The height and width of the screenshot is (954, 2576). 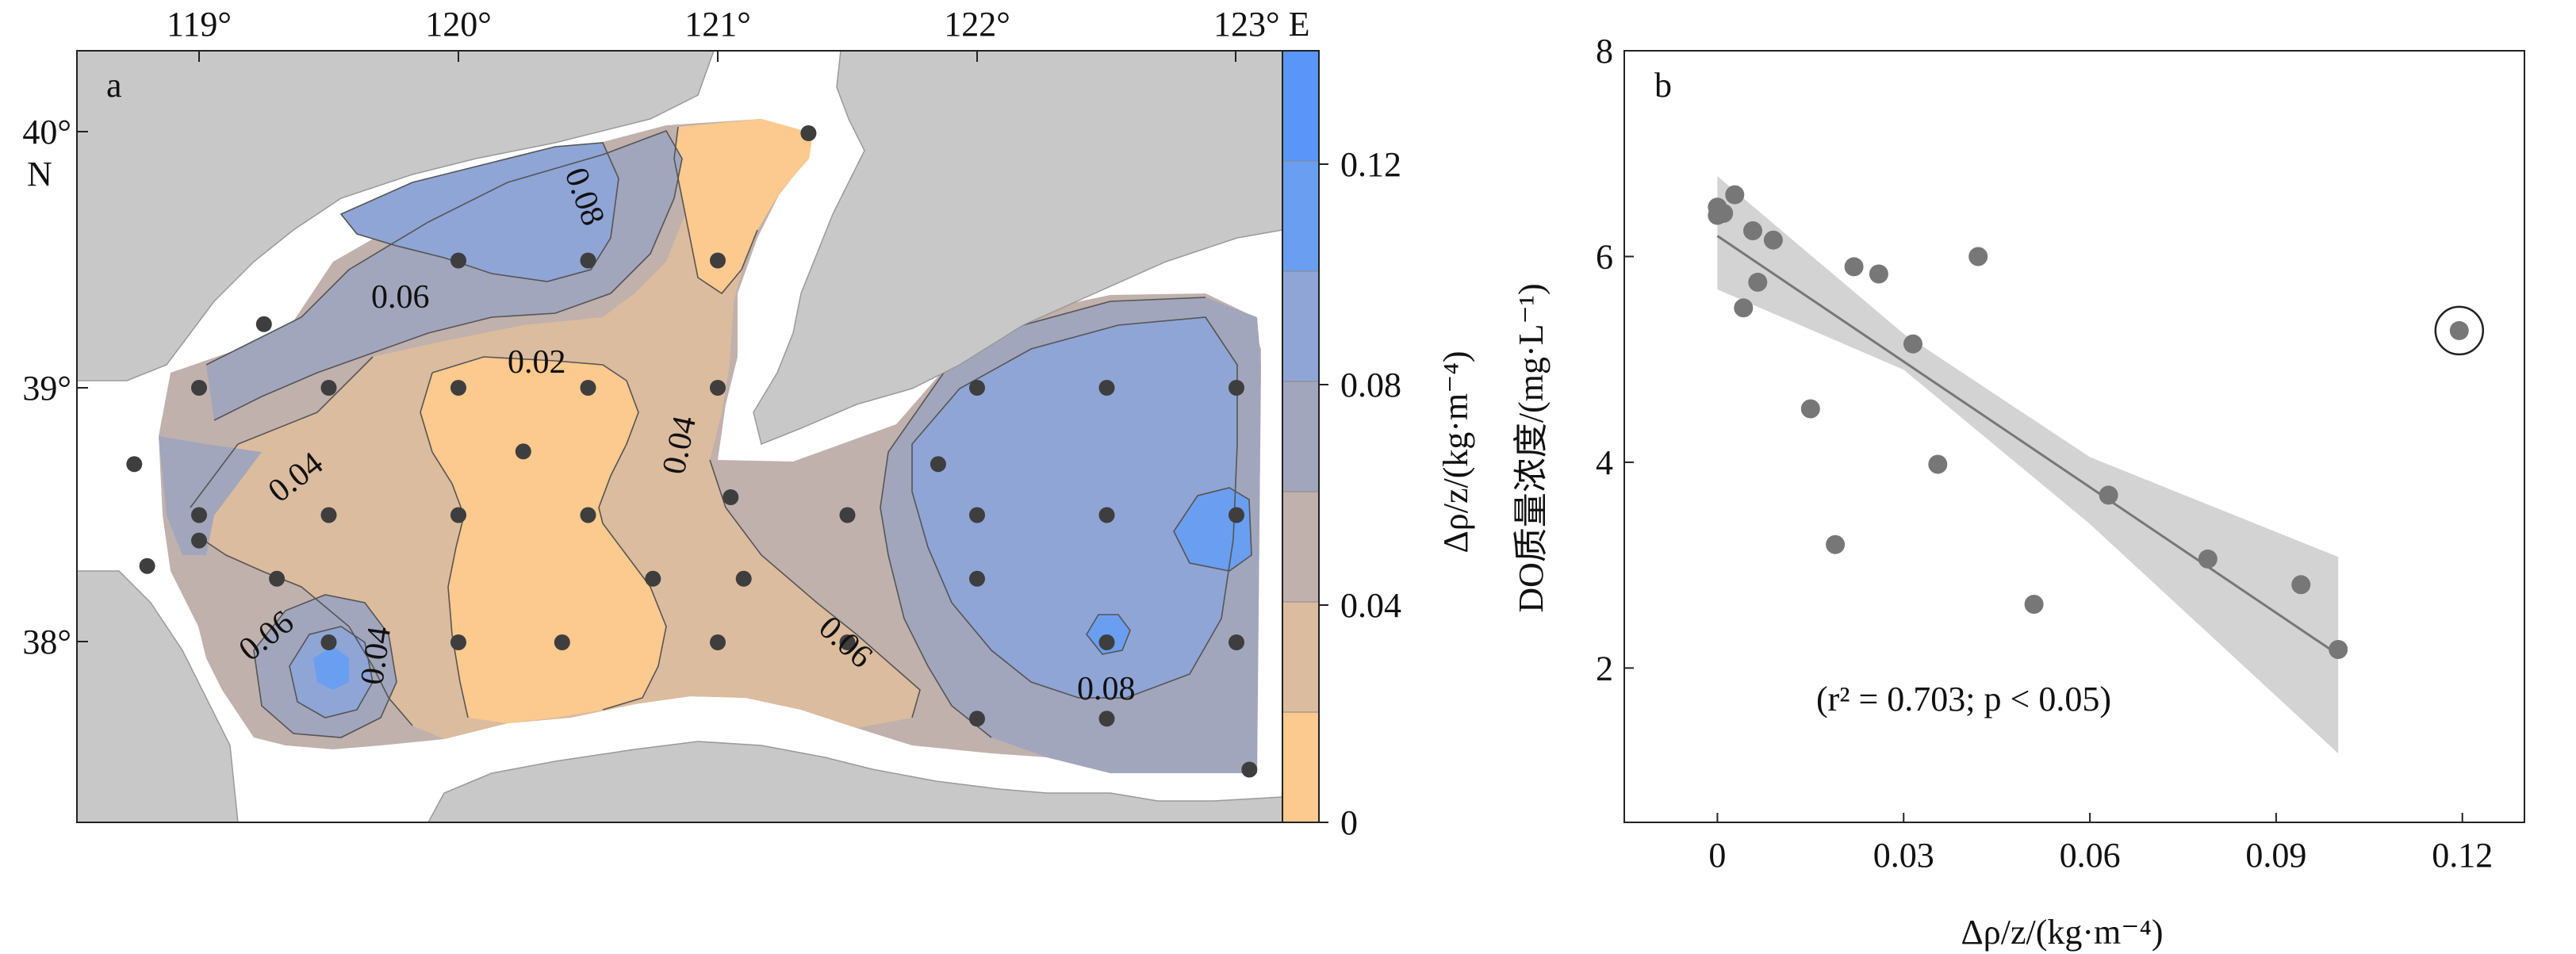 I want to click on lon-label-120: 120°, so click(x=458, y=25).